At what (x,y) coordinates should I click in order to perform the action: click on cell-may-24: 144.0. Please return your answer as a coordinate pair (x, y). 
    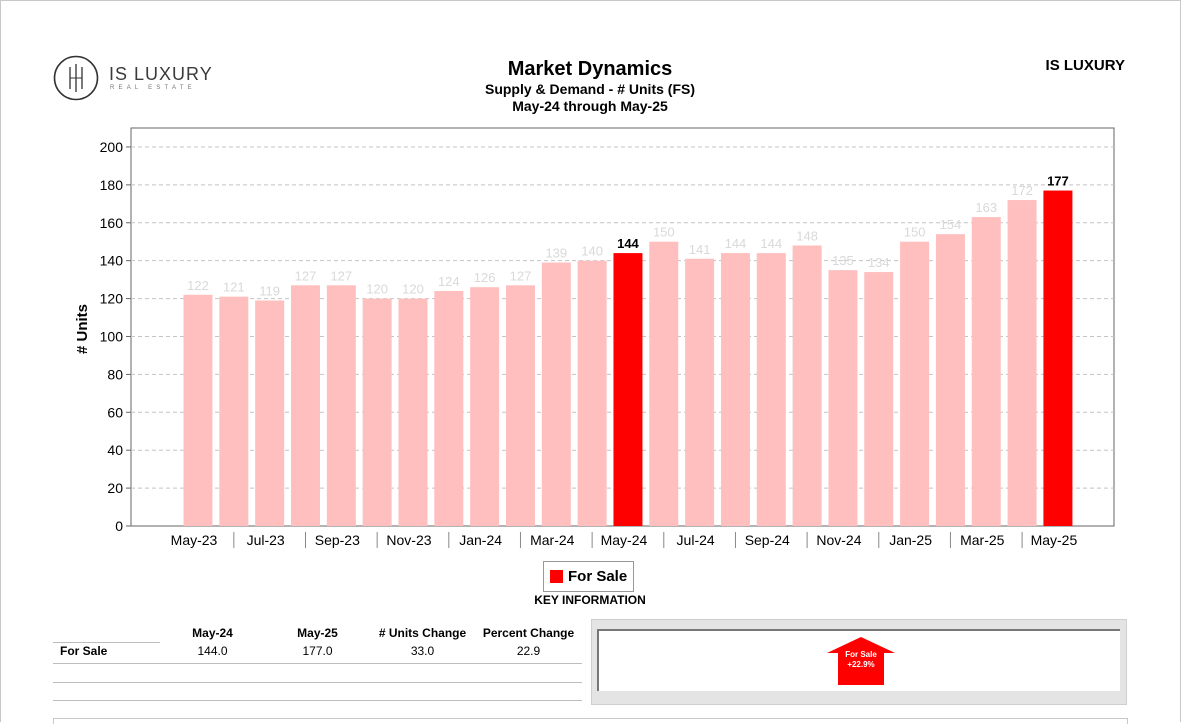
    Looking at the image, I should click on (212, 651).